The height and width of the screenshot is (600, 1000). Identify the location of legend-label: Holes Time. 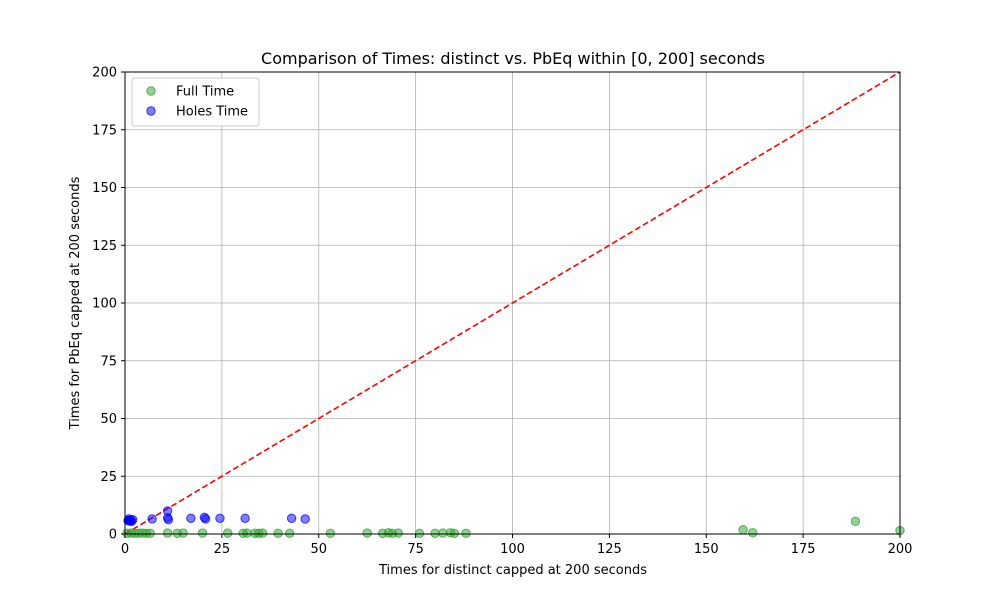
(212, 112).